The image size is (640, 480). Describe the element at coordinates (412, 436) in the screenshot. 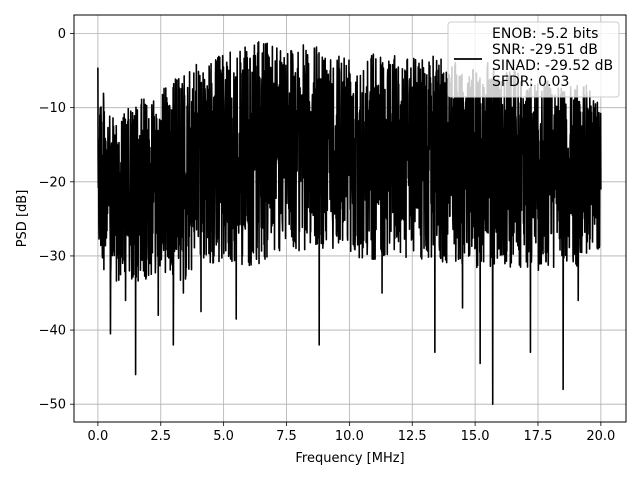

I see `x-tick-label: 12.5` at that location.